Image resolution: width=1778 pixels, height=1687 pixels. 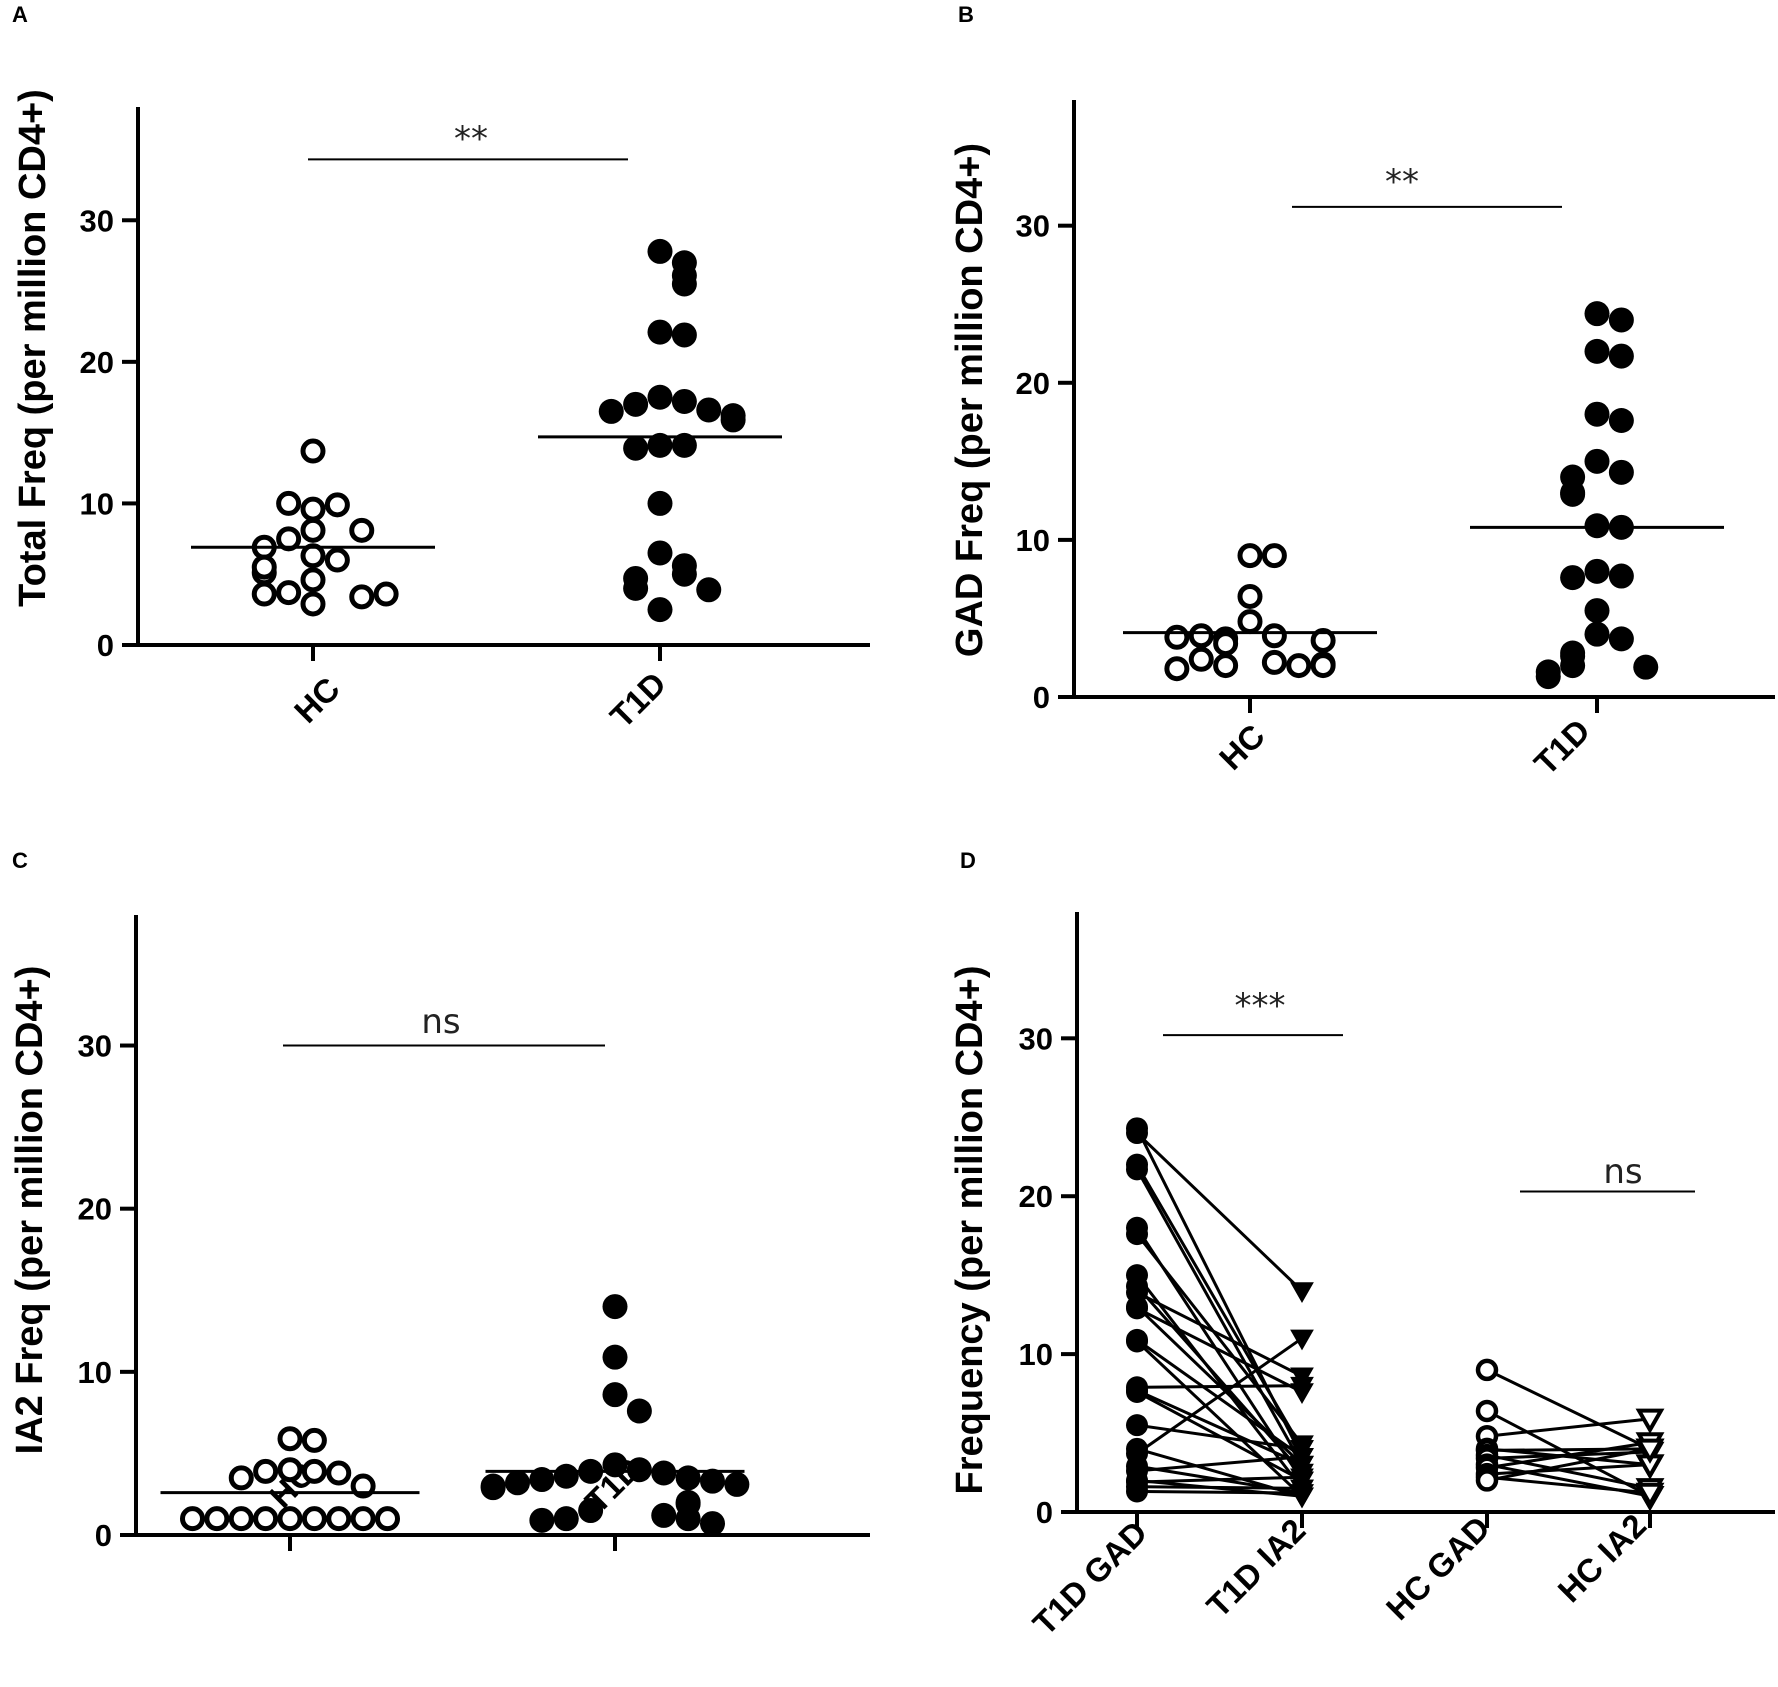 What do you see at coordinates (970, 1230) in the screenshot?
I see `y-axis-title: Frequency (per million CD4+)` at bounding box center [970, 1230].